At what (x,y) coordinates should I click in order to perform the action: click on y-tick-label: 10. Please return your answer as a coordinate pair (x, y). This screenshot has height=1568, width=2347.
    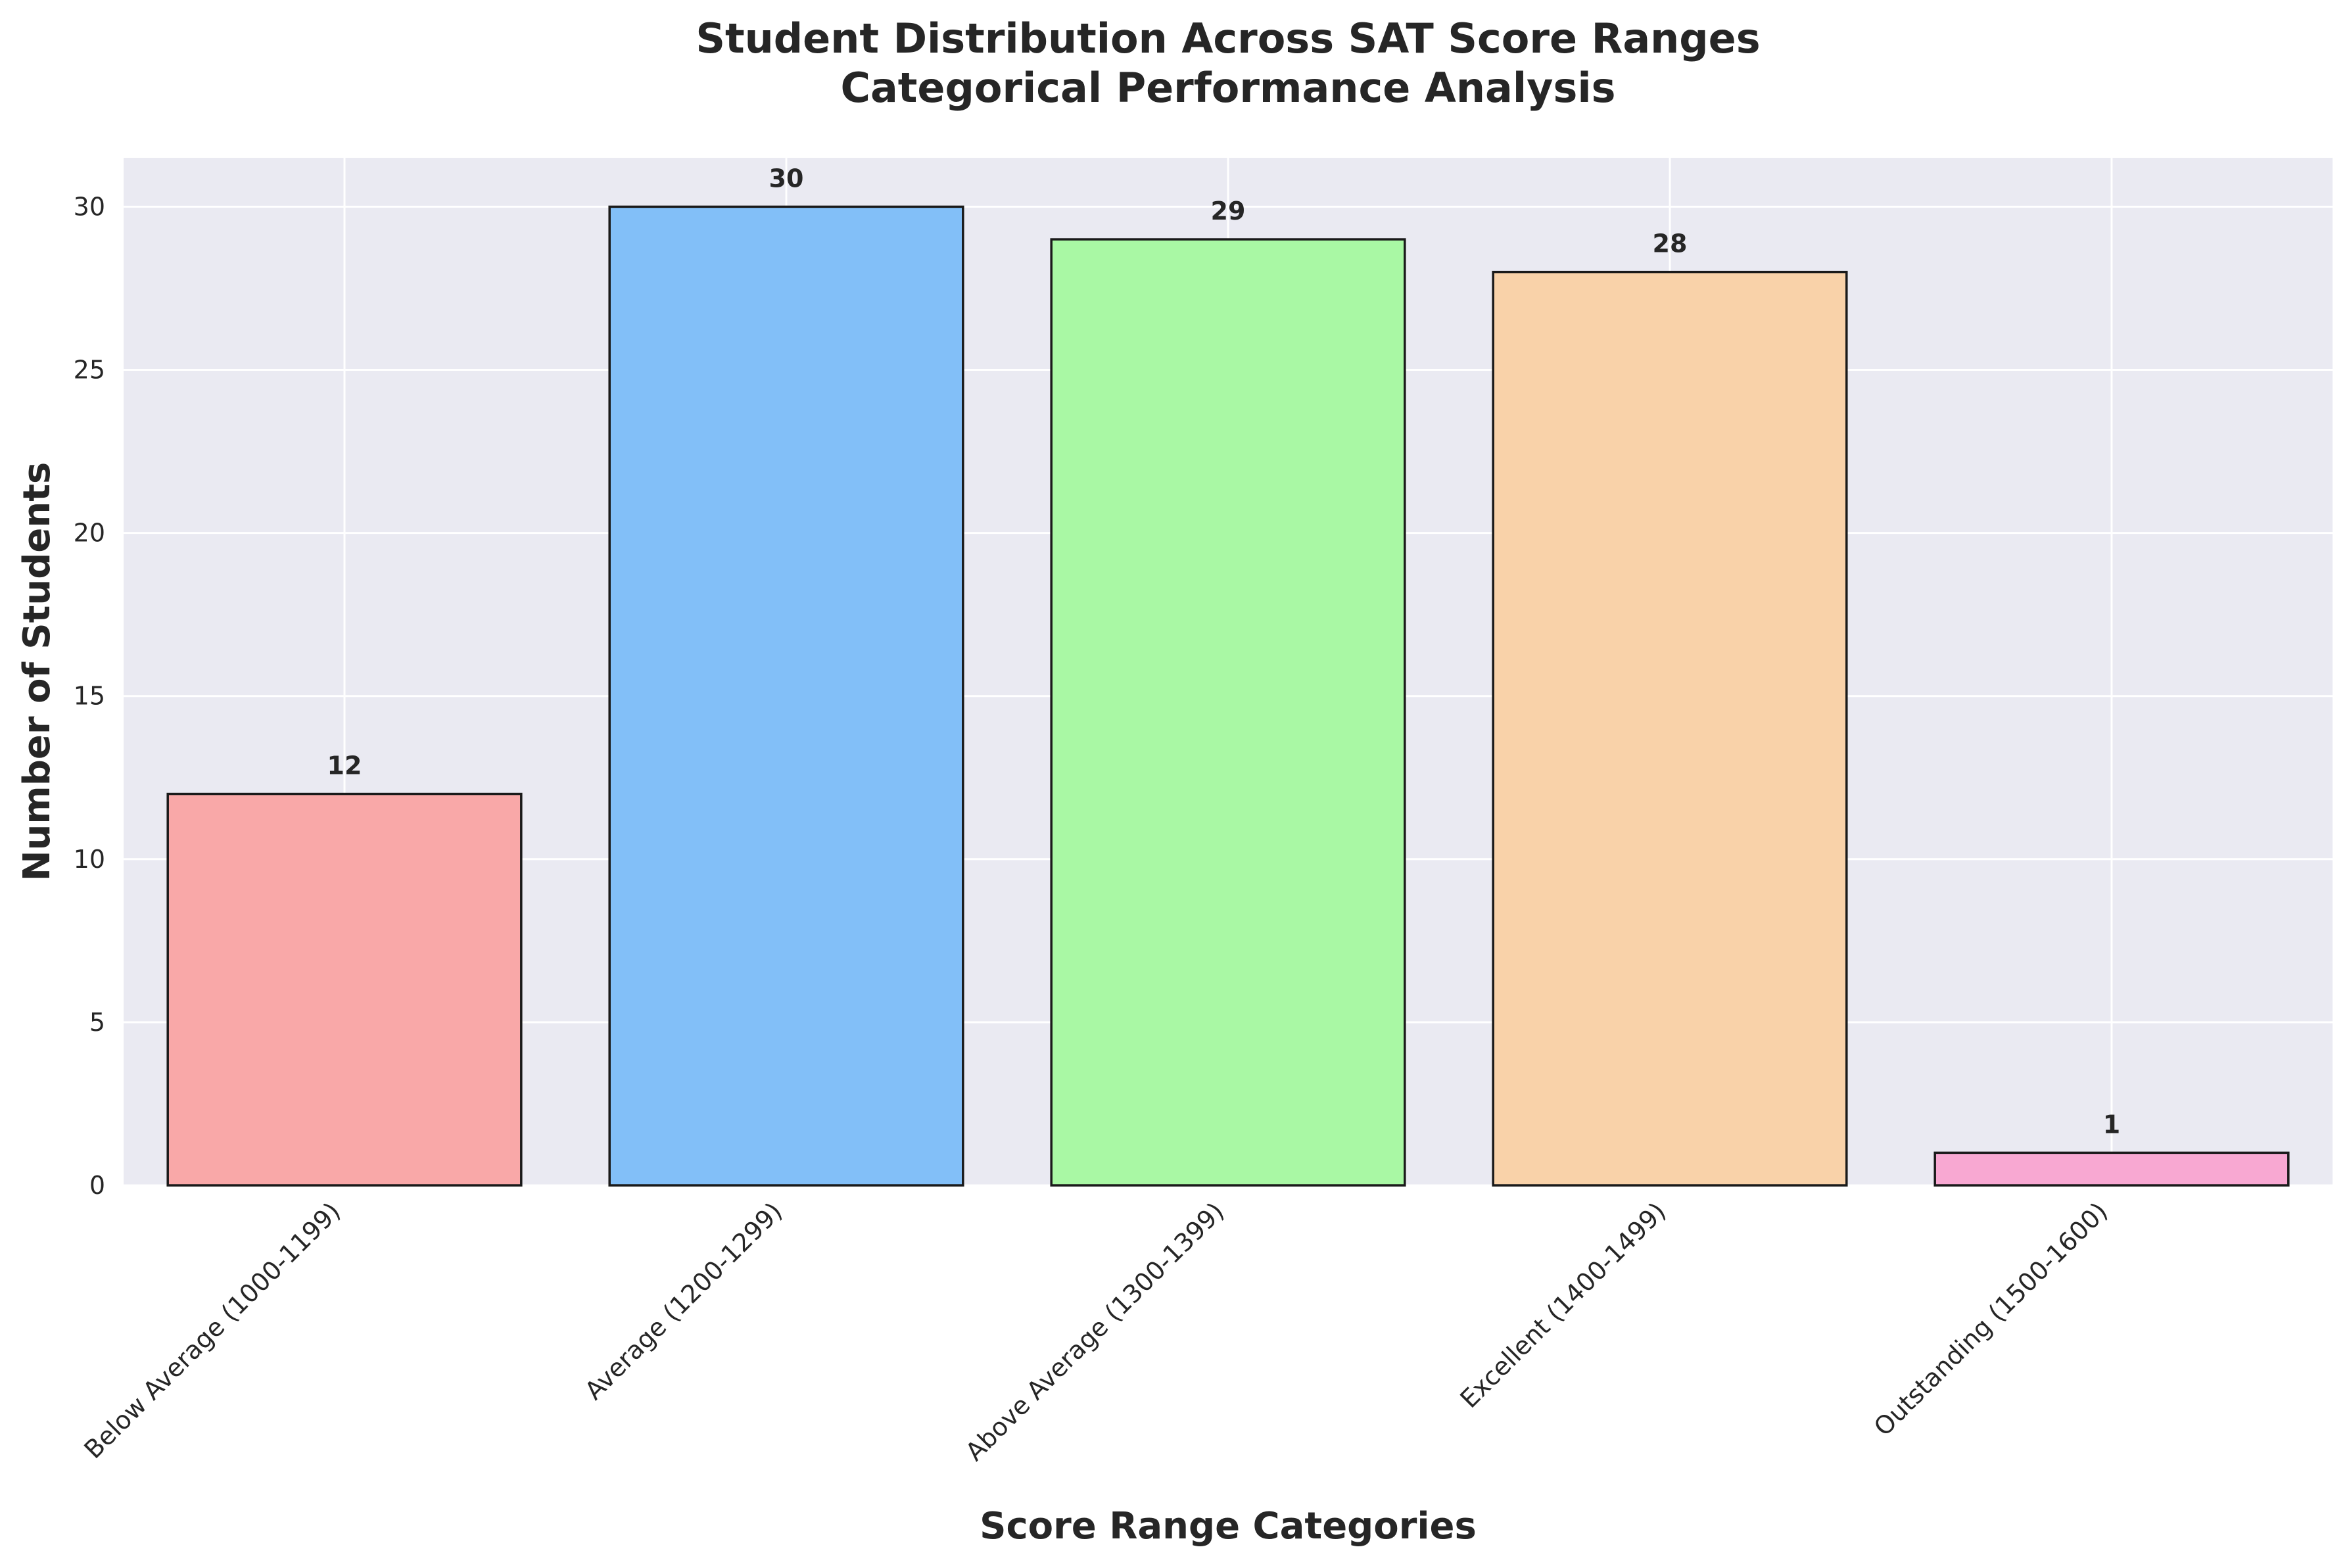
    Looking at the image, I should click on (90, 859).